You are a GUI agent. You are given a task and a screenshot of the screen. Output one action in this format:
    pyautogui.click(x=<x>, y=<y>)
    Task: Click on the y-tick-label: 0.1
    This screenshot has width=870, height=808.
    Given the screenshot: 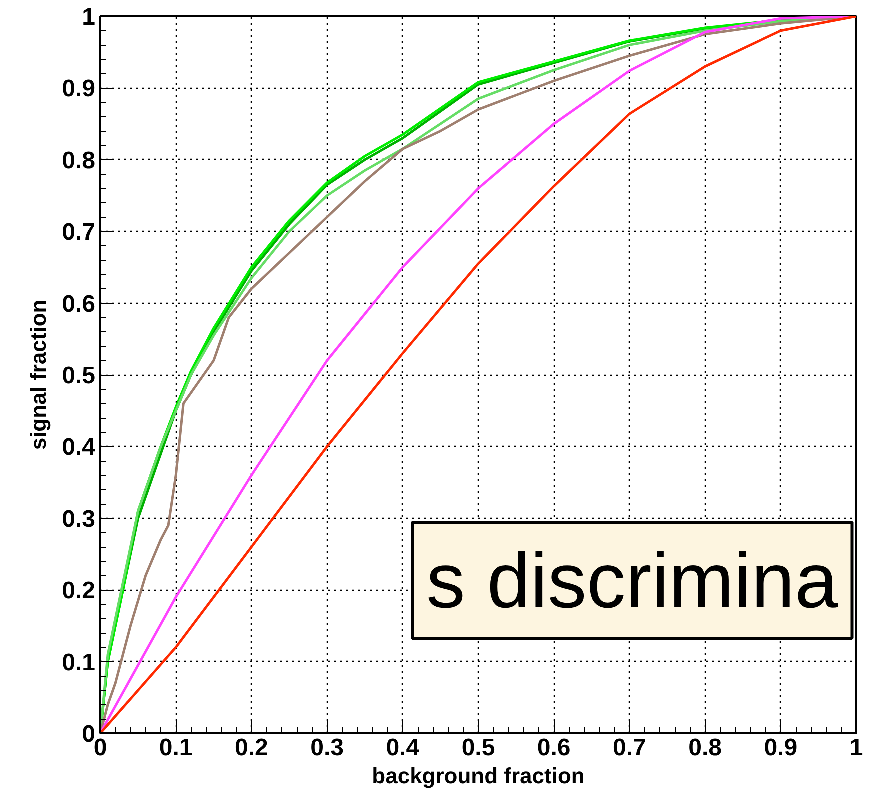 What is the action you would take?
    pyautogui.click(x=79, y=662)
    